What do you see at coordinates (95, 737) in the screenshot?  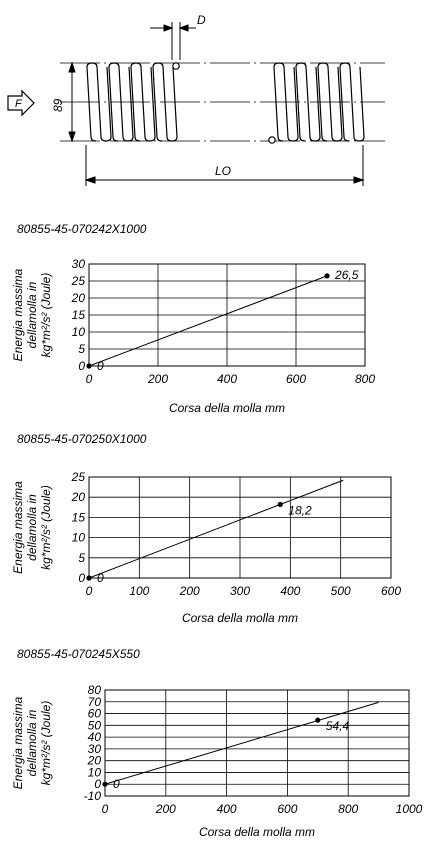 I see `y-tick-label: 40` at bounding box center [95, 737].